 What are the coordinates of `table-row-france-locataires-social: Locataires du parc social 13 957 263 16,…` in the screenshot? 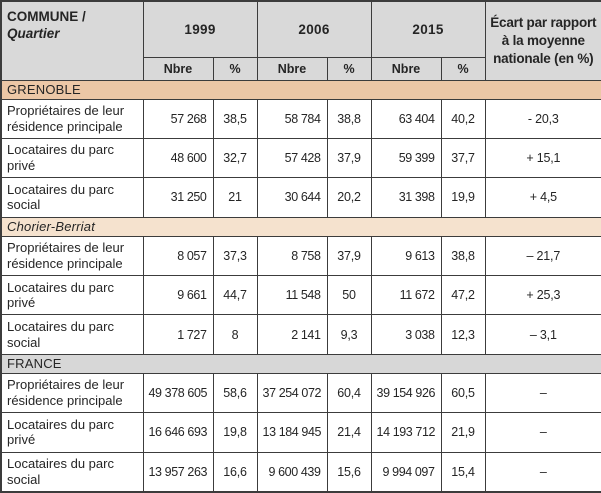 It's located at (300, 472).